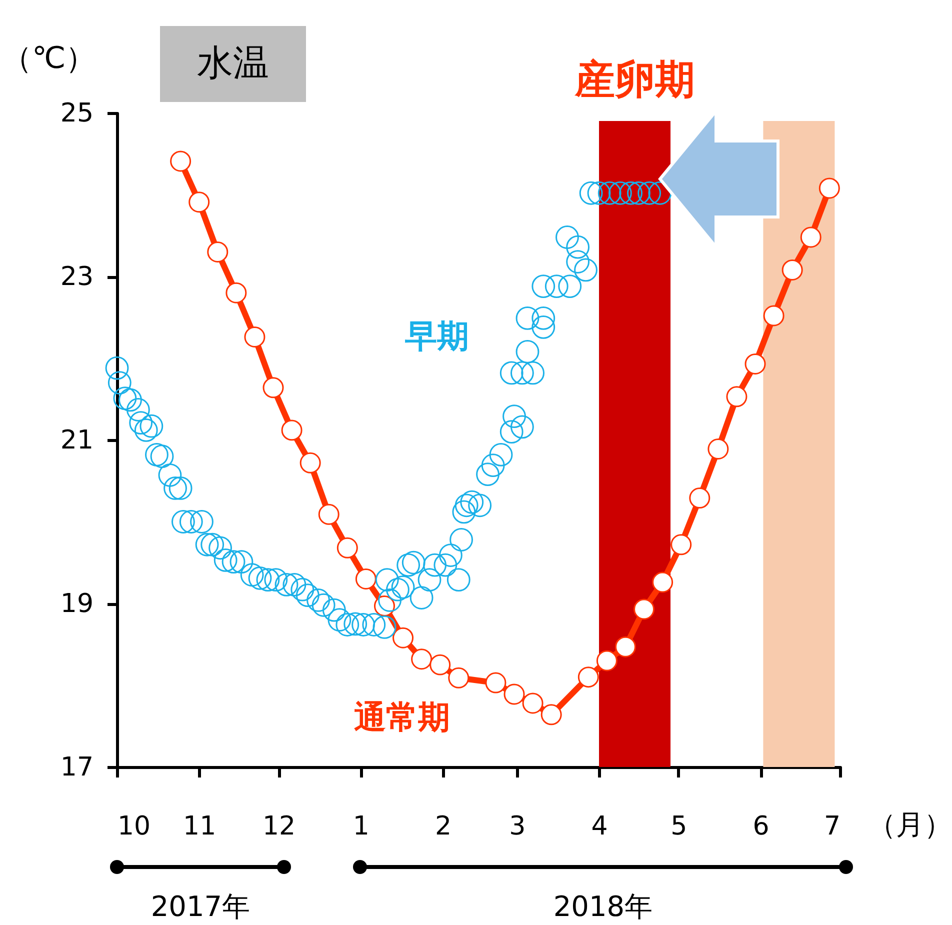  What do you see at coordinates (402, 717) in the screenshot?
I see `series-label: 通常期` at bounding box center [402, 717].